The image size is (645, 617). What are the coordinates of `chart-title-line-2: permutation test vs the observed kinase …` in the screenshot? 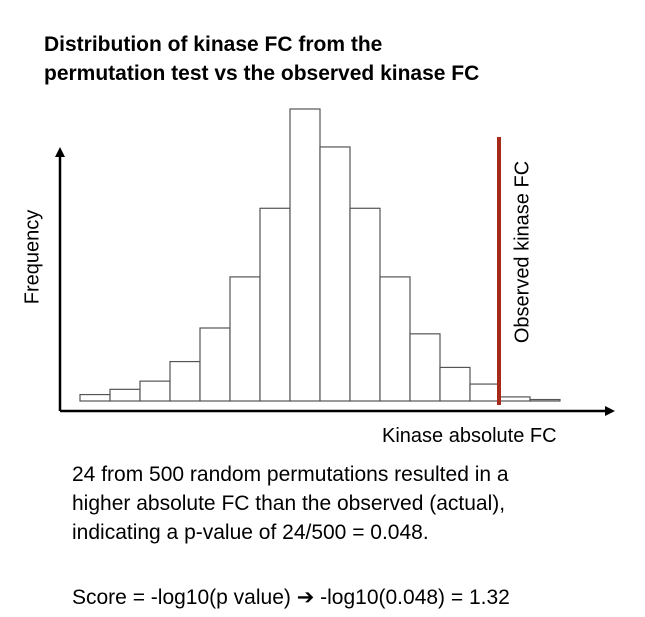 It's located at (262, 73).